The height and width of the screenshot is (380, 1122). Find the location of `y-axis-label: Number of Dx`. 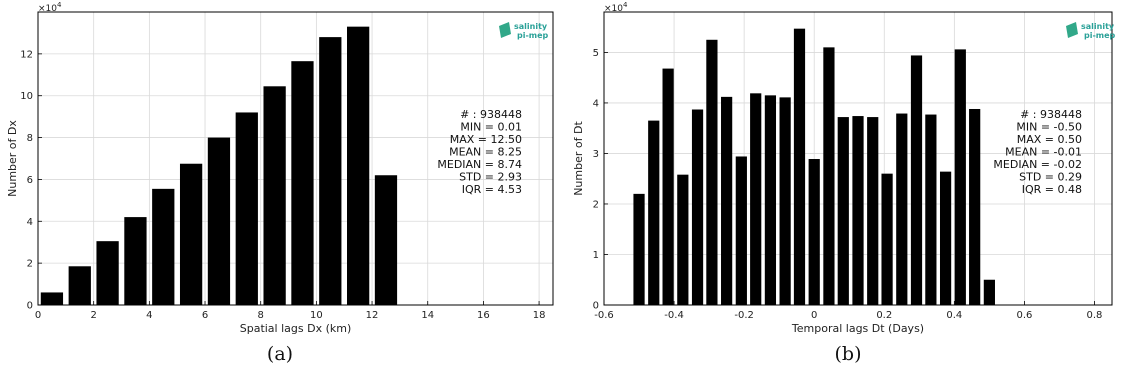

y-axis-label: Number of Dx is located at coordinates (12, 158).